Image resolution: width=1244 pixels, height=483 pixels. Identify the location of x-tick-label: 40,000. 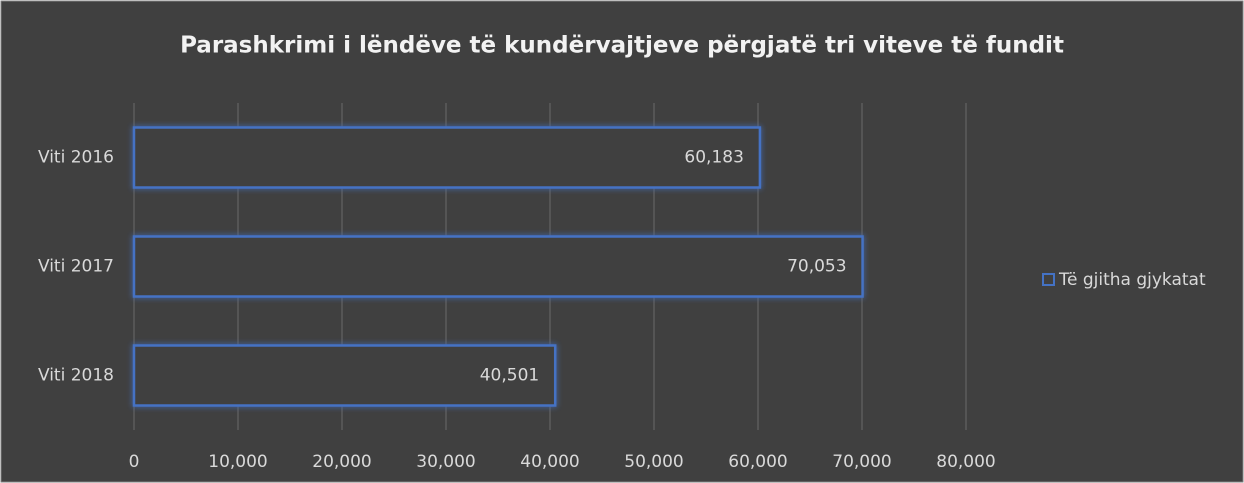
(549, 462).